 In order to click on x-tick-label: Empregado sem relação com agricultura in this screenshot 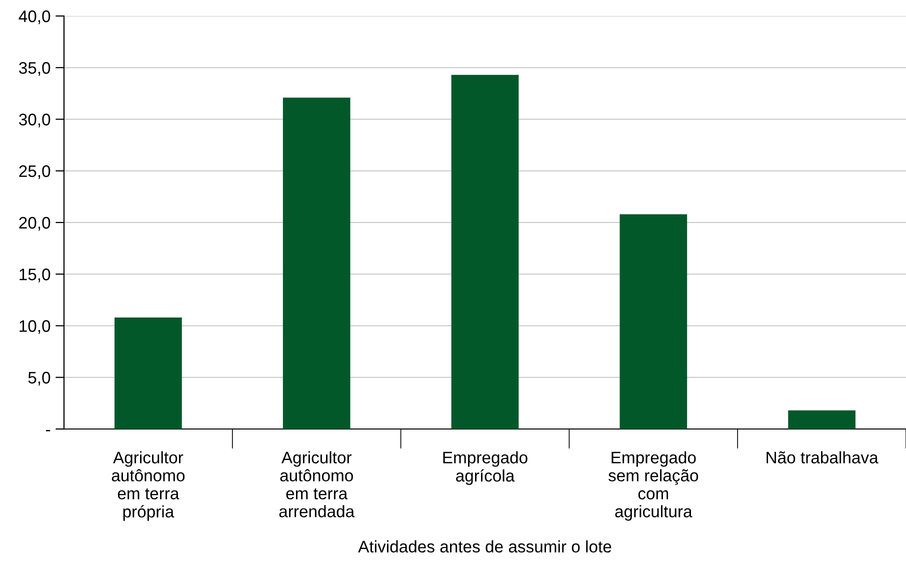, I will do `click(653, 486)`.